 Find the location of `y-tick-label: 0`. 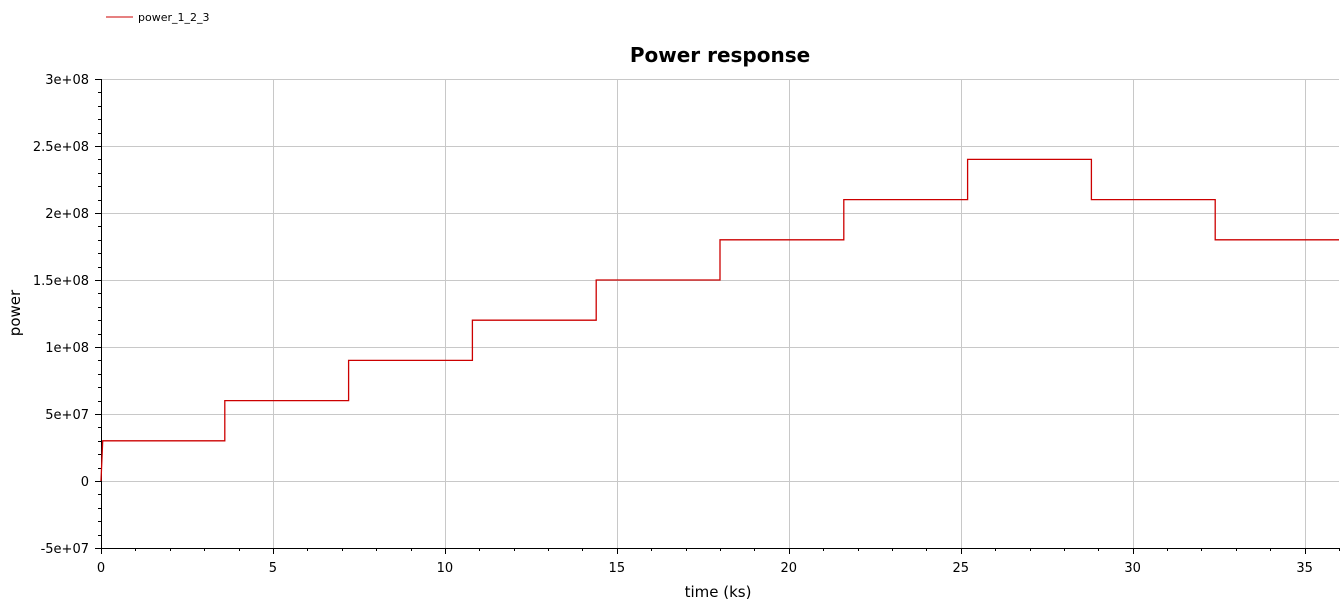

y-tick-label: 0 is located at coordinates (85, 482).